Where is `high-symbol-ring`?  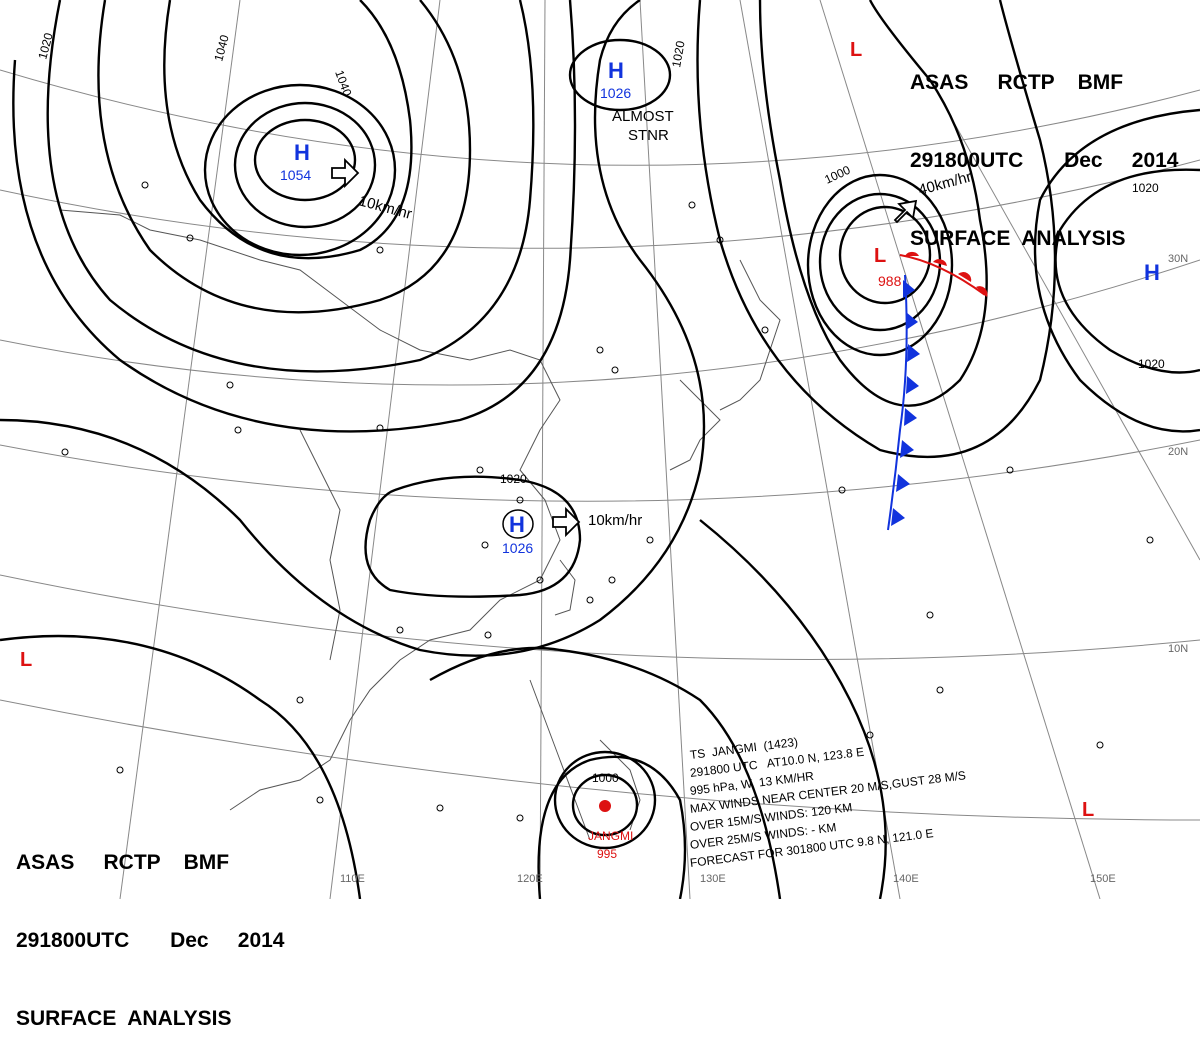
high-symbol-ring is located at coordinates (518, 524).